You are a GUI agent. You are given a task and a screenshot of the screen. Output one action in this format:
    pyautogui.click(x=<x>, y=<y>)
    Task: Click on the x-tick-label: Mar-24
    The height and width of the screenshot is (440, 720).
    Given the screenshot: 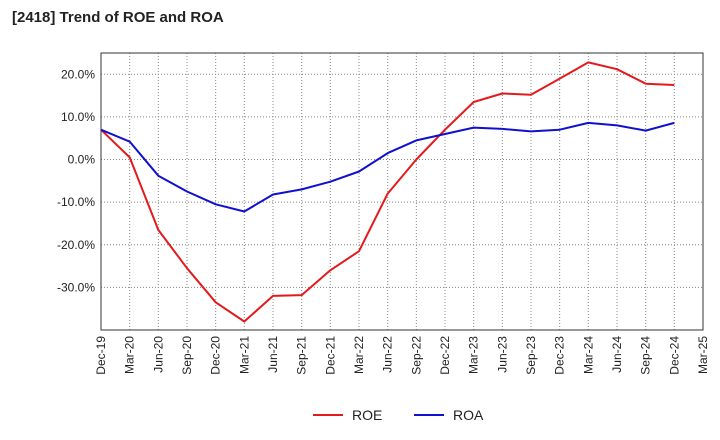 What is the action you would take?
    pyautogui.click(x=588, y=355)
    